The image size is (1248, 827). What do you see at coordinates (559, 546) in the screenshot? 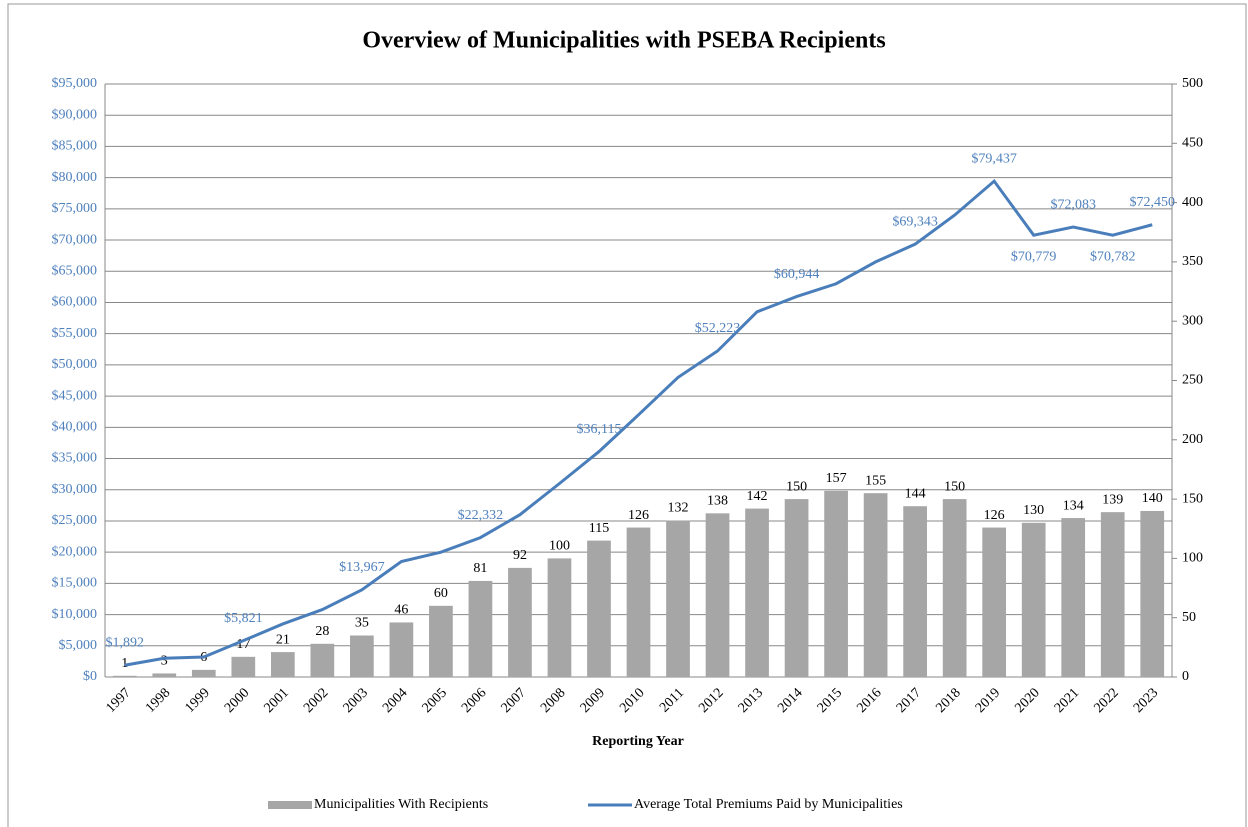
I see `bar-value-label: 100` at bounding box center [559, 546].